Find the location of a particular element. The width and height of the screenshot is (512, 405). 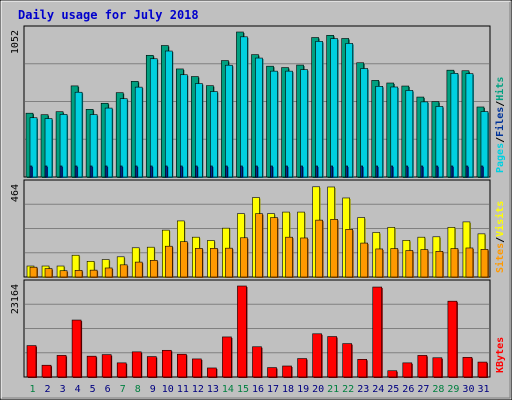

bar-files-day-14-face is located at coordinates (226, 171).